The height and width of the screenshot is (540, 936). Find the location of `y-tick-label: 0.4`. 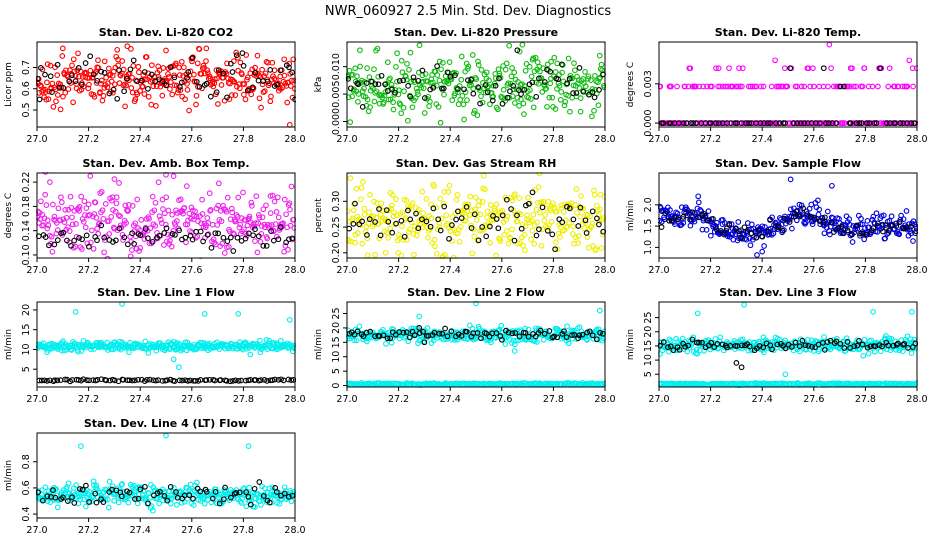

y-tick-label: 0.4 is located at coordinates (26, 514).